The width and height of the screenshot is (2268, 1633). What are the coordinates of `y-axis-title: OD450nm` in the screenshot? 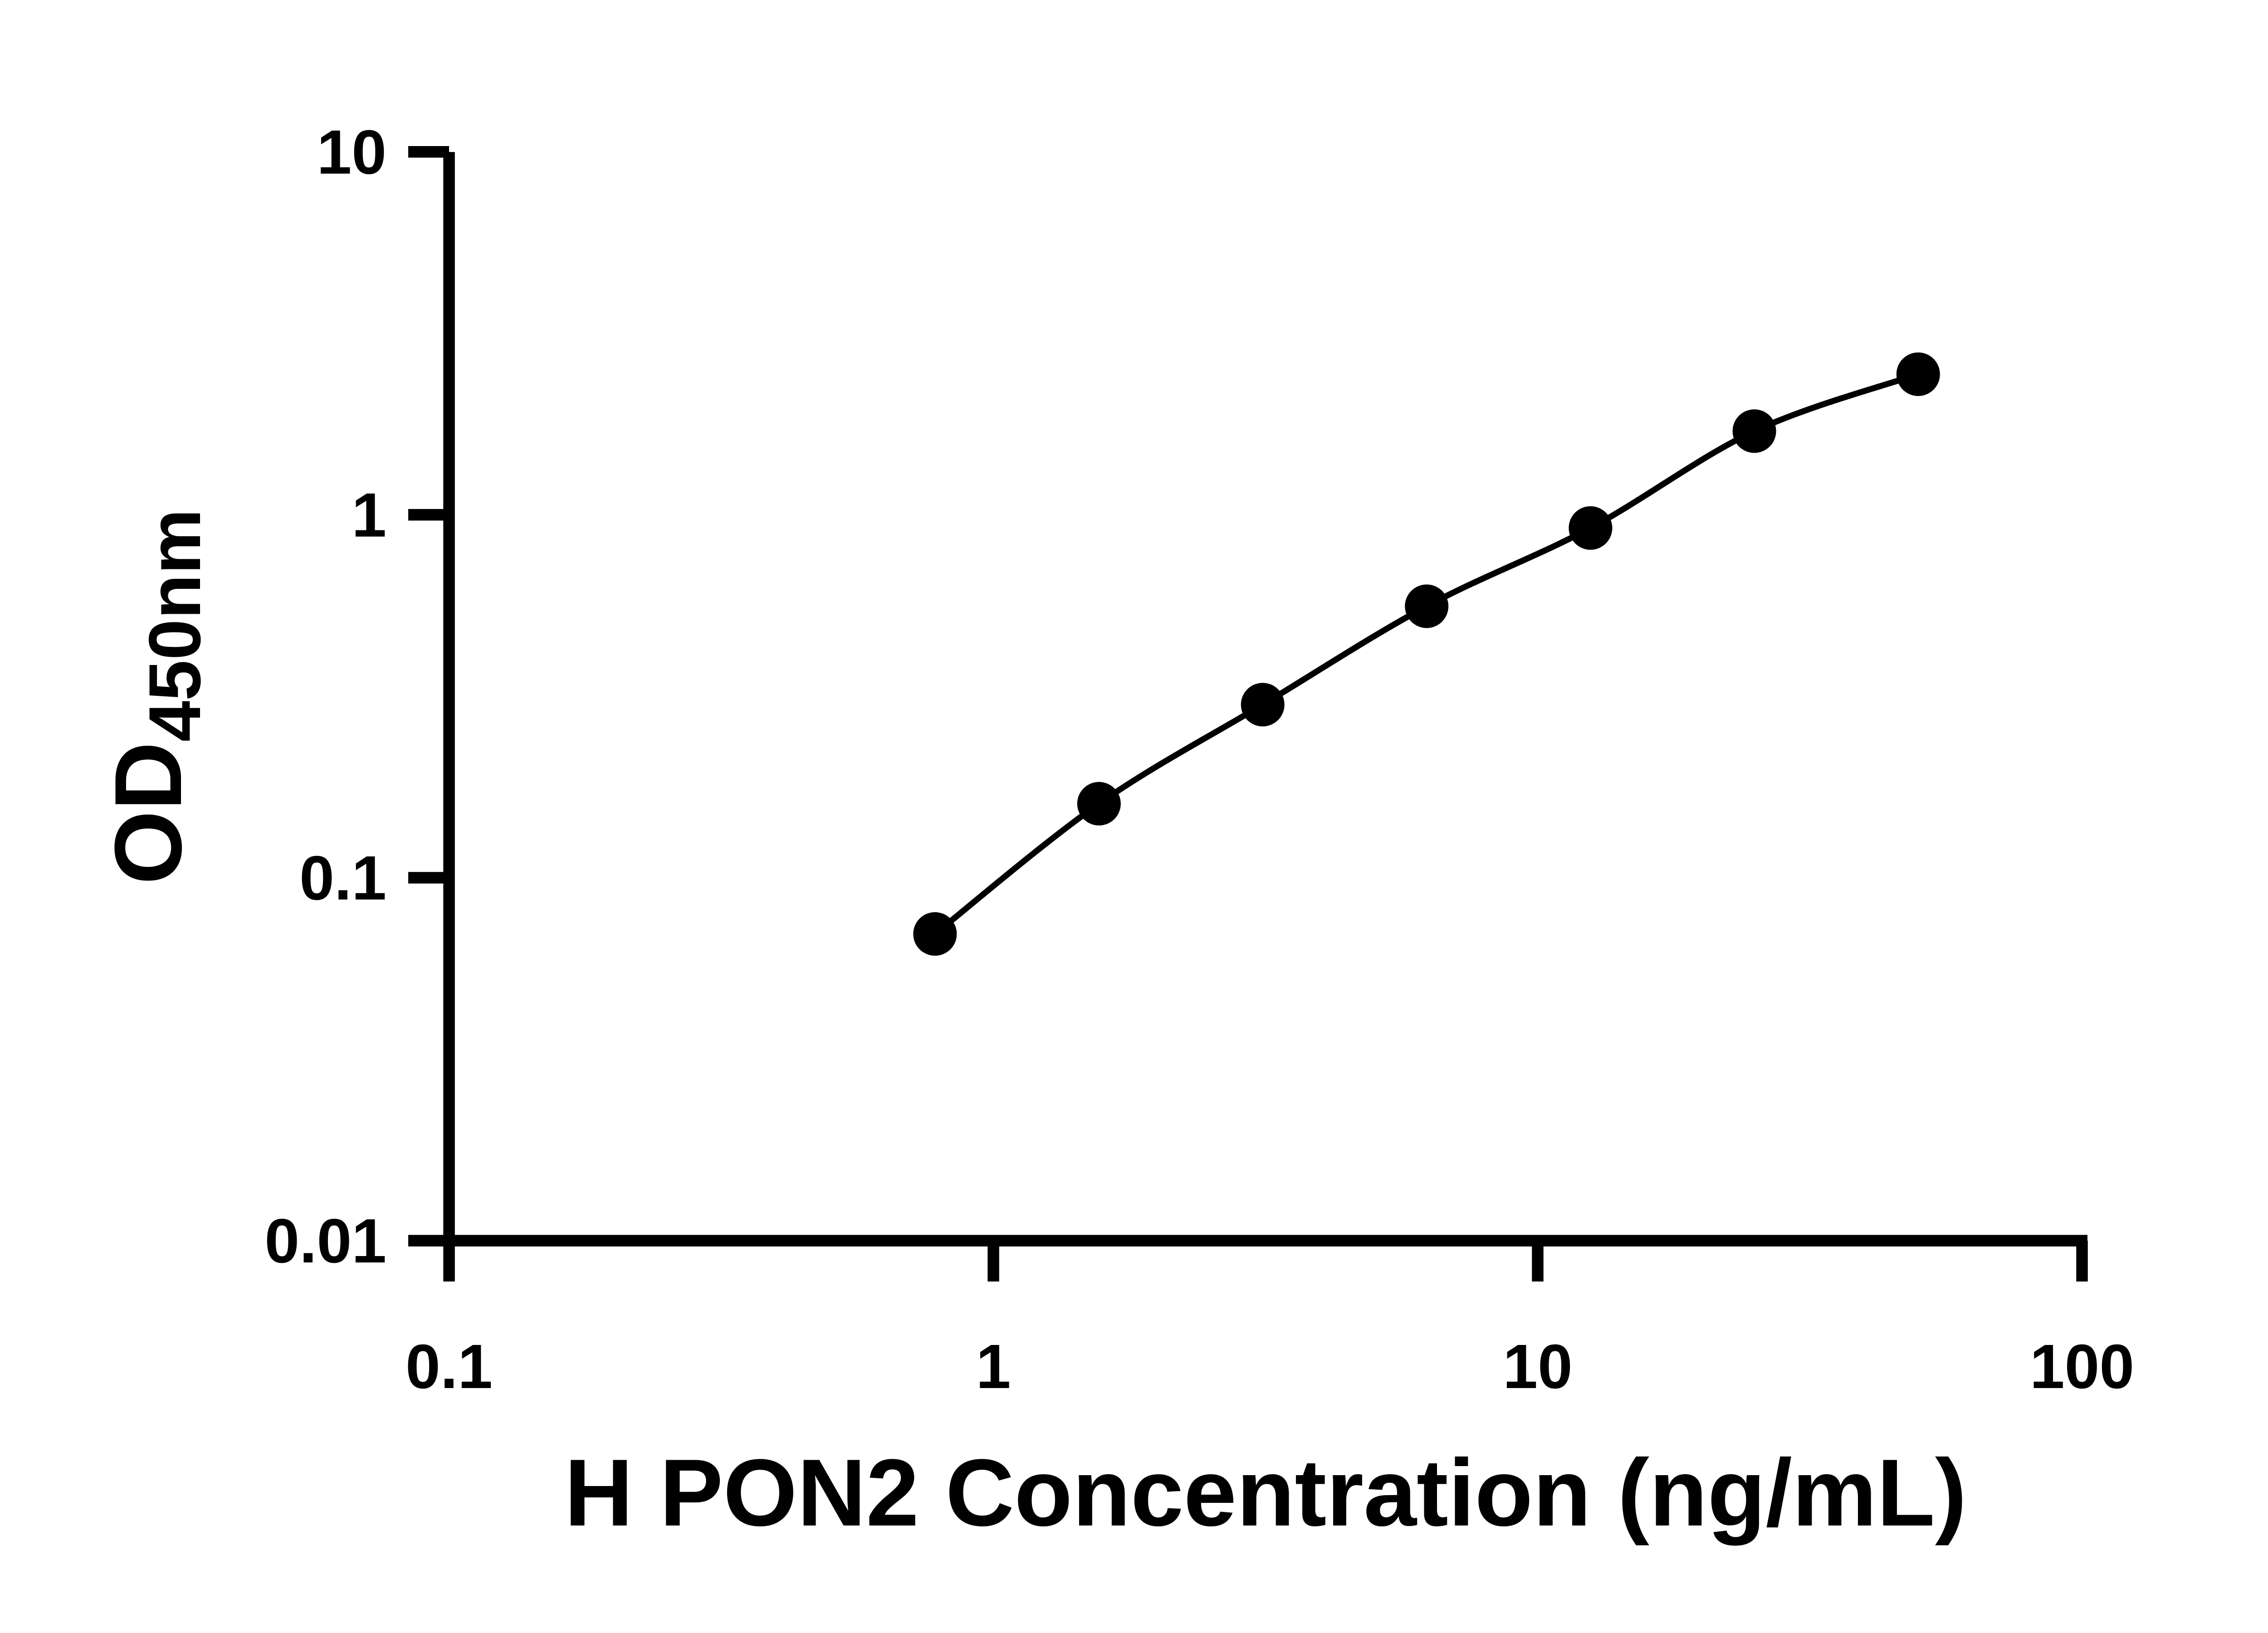 It's located at (156, 697).